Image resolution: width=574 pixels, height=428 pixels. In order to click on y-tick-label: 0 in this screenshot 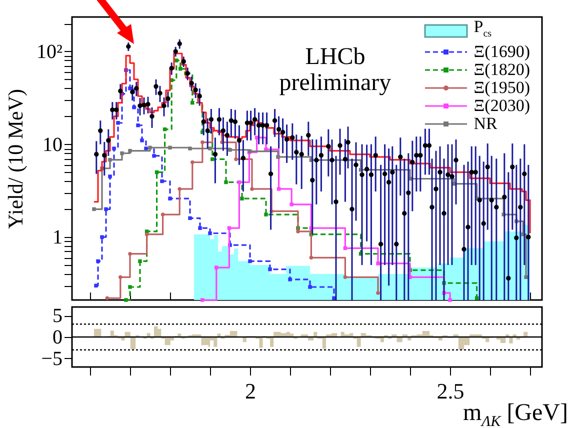, I will do `click(57, 337)`.